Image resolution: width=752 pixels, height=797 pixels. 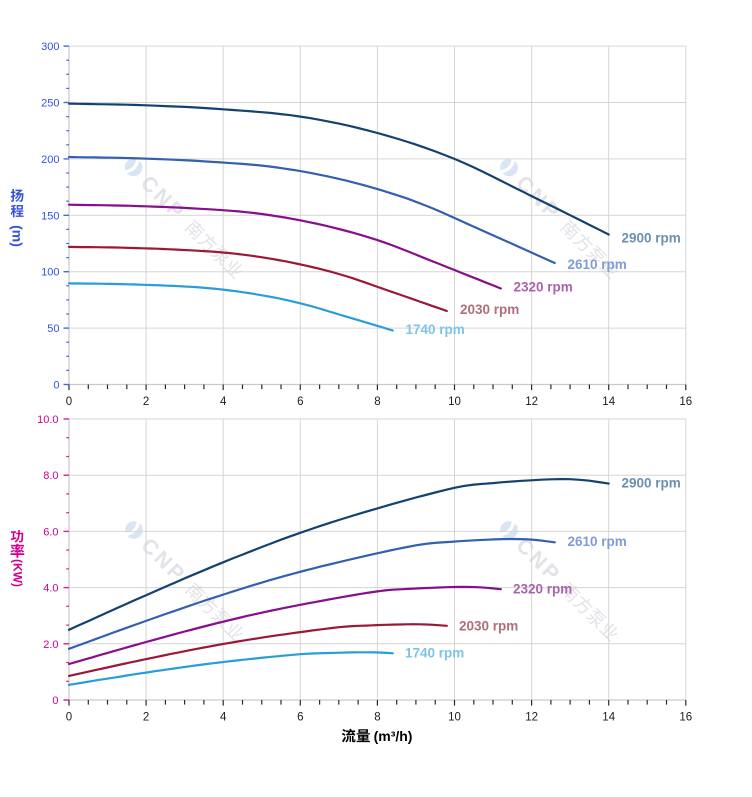 What do you see at coordinates (50, 532) in the screenshot?
I see `svg-text: 6.0` at bounding box center [50, 532].